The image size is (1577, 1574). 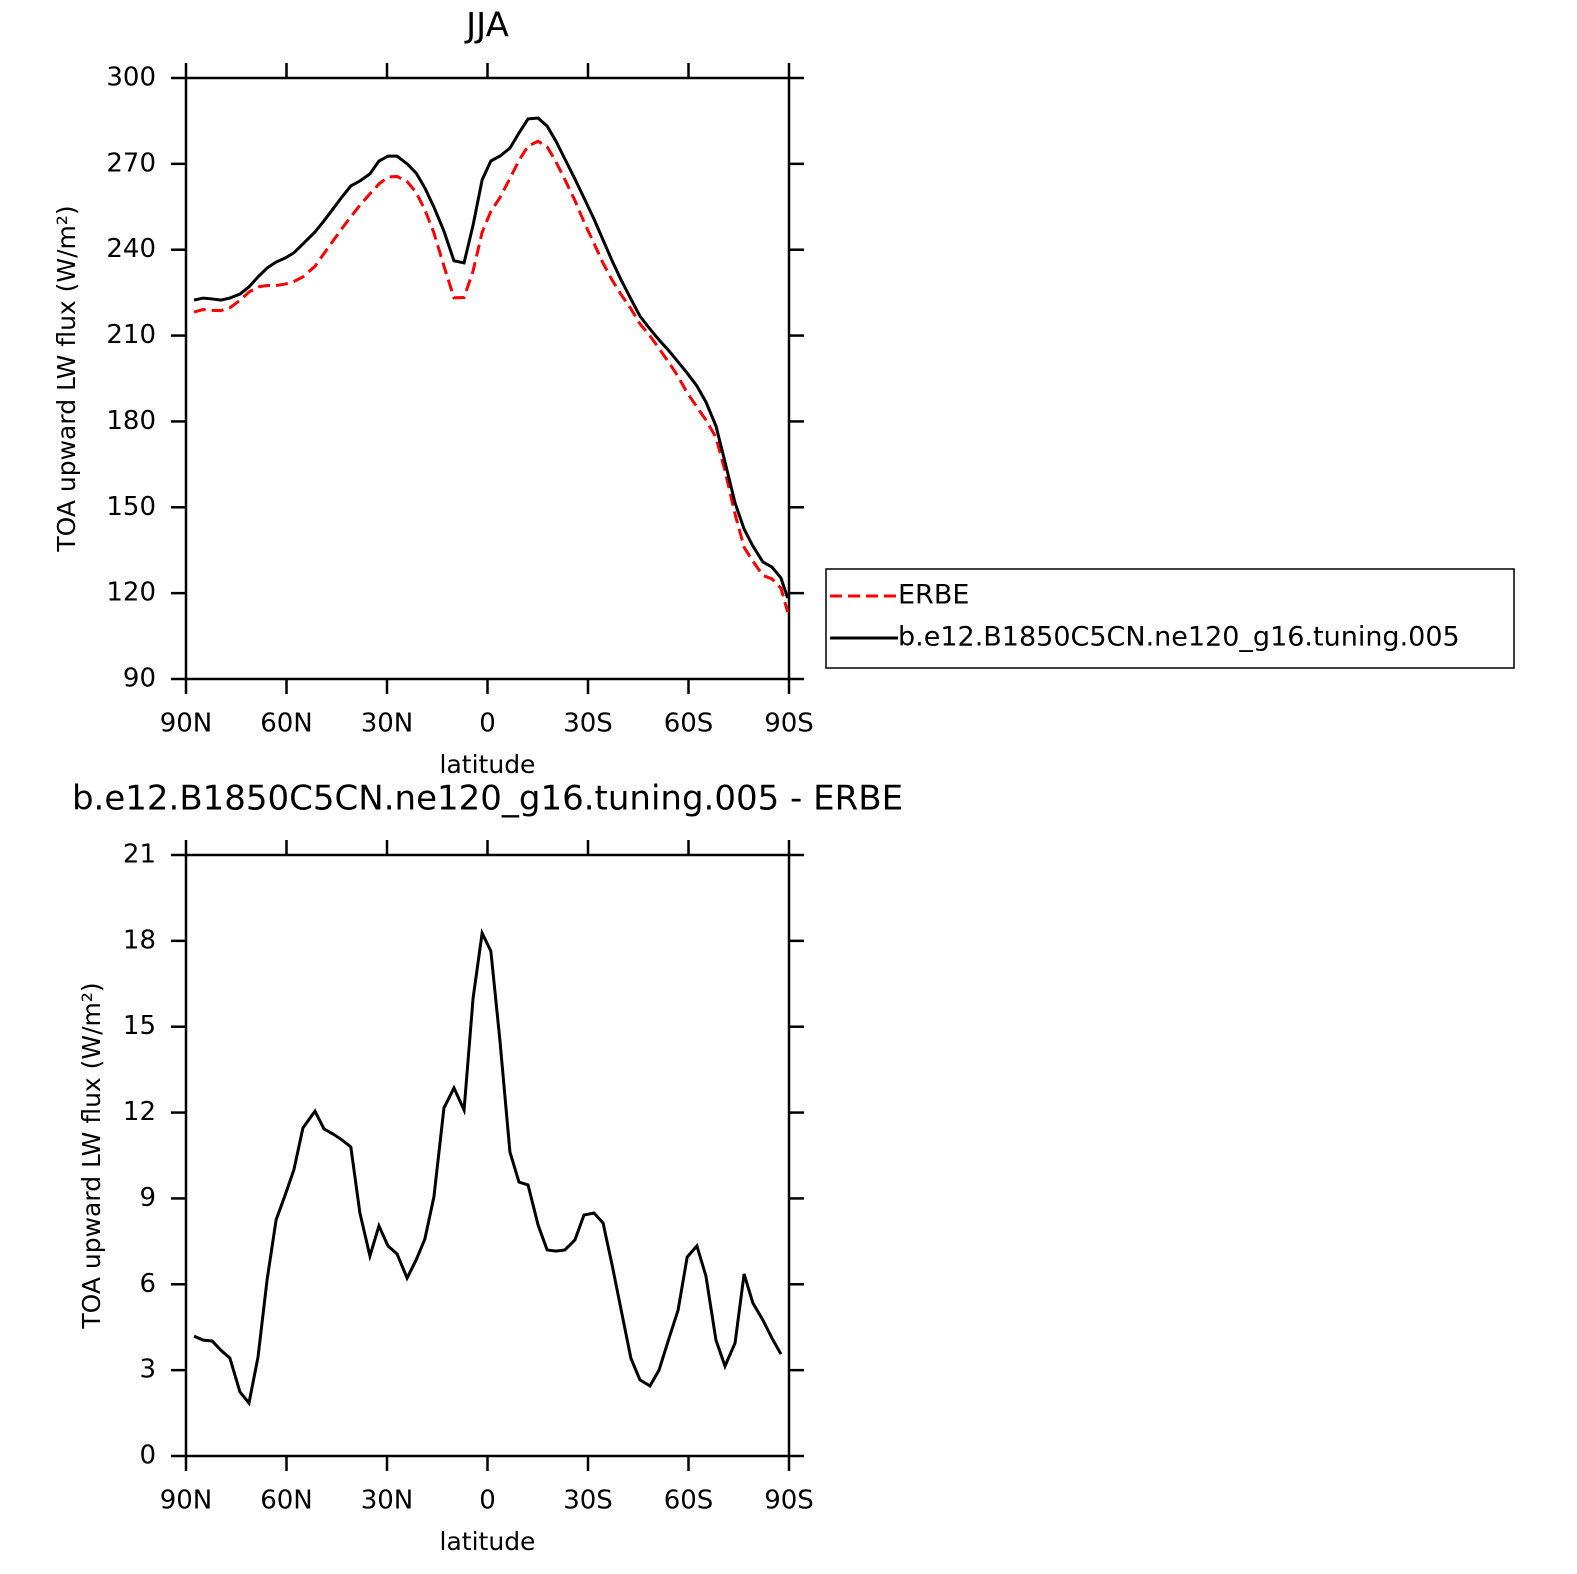 I want to click on y-tick-label: 6, so click(x=147, y=1284).